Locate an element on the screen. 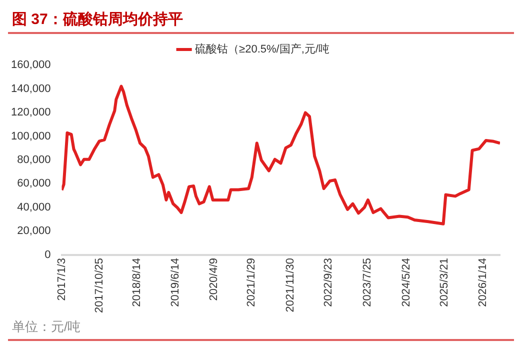 This screenshot has height=360, width=522. x-tick-label: 2023/7/25 is located at coordinates (367, 282).